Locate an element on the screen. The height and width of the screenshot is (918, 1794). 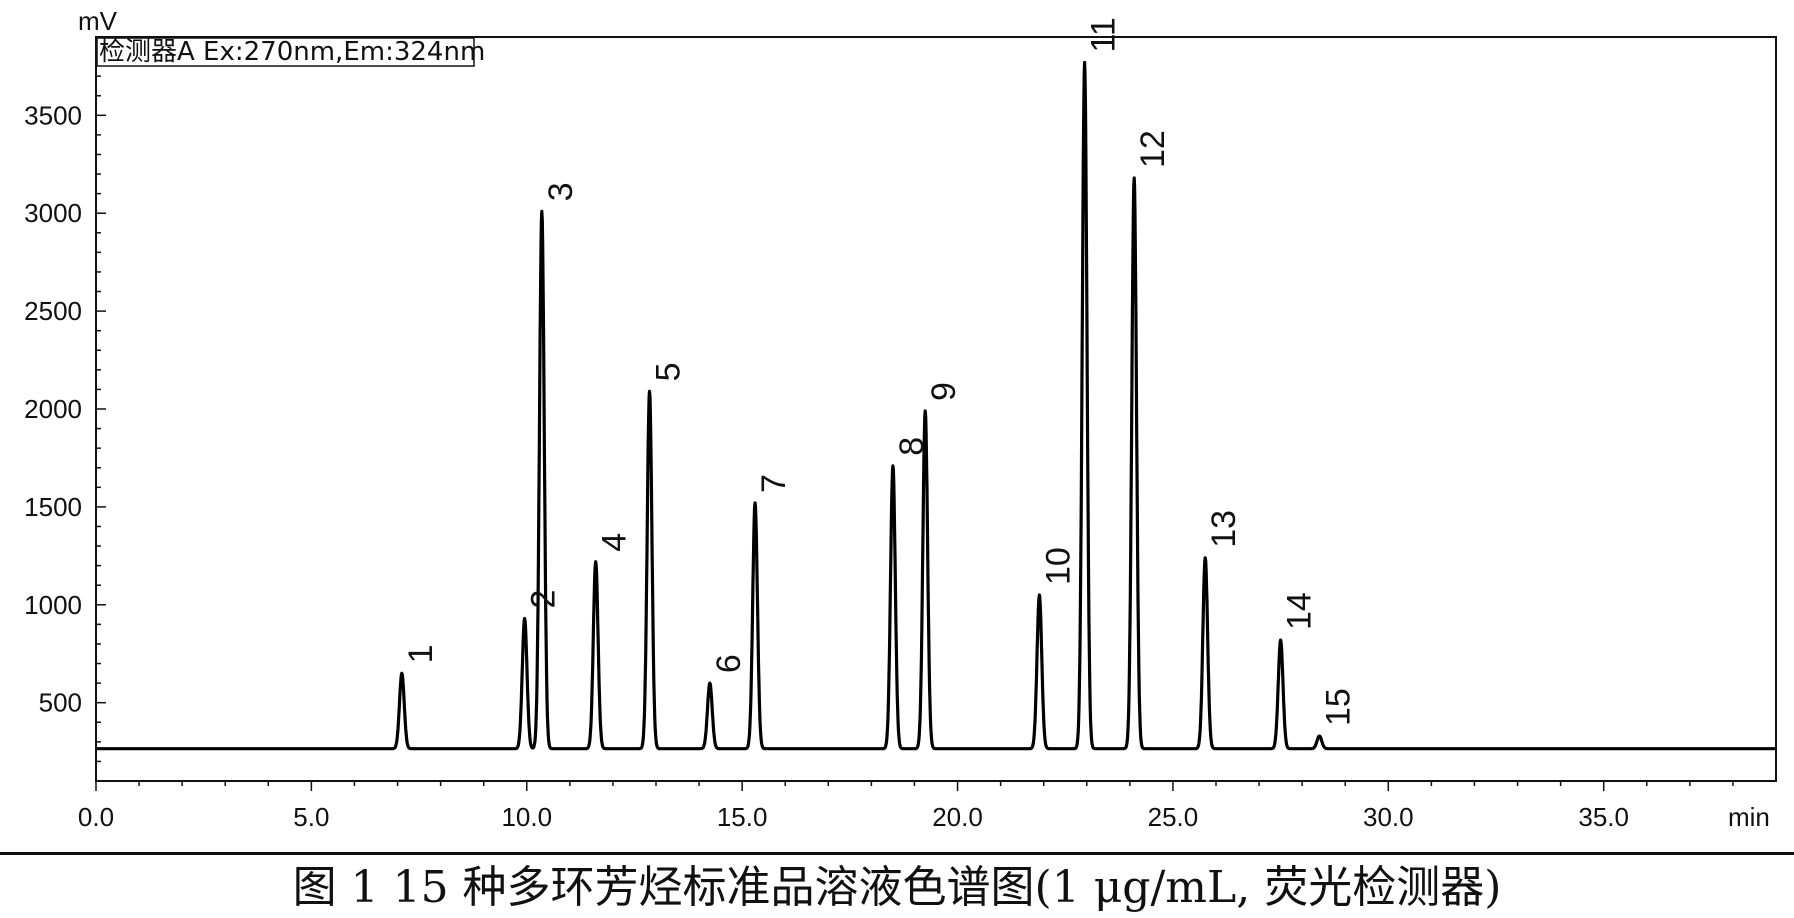
x-unit-label: min is located at coordinates (1749, 817).